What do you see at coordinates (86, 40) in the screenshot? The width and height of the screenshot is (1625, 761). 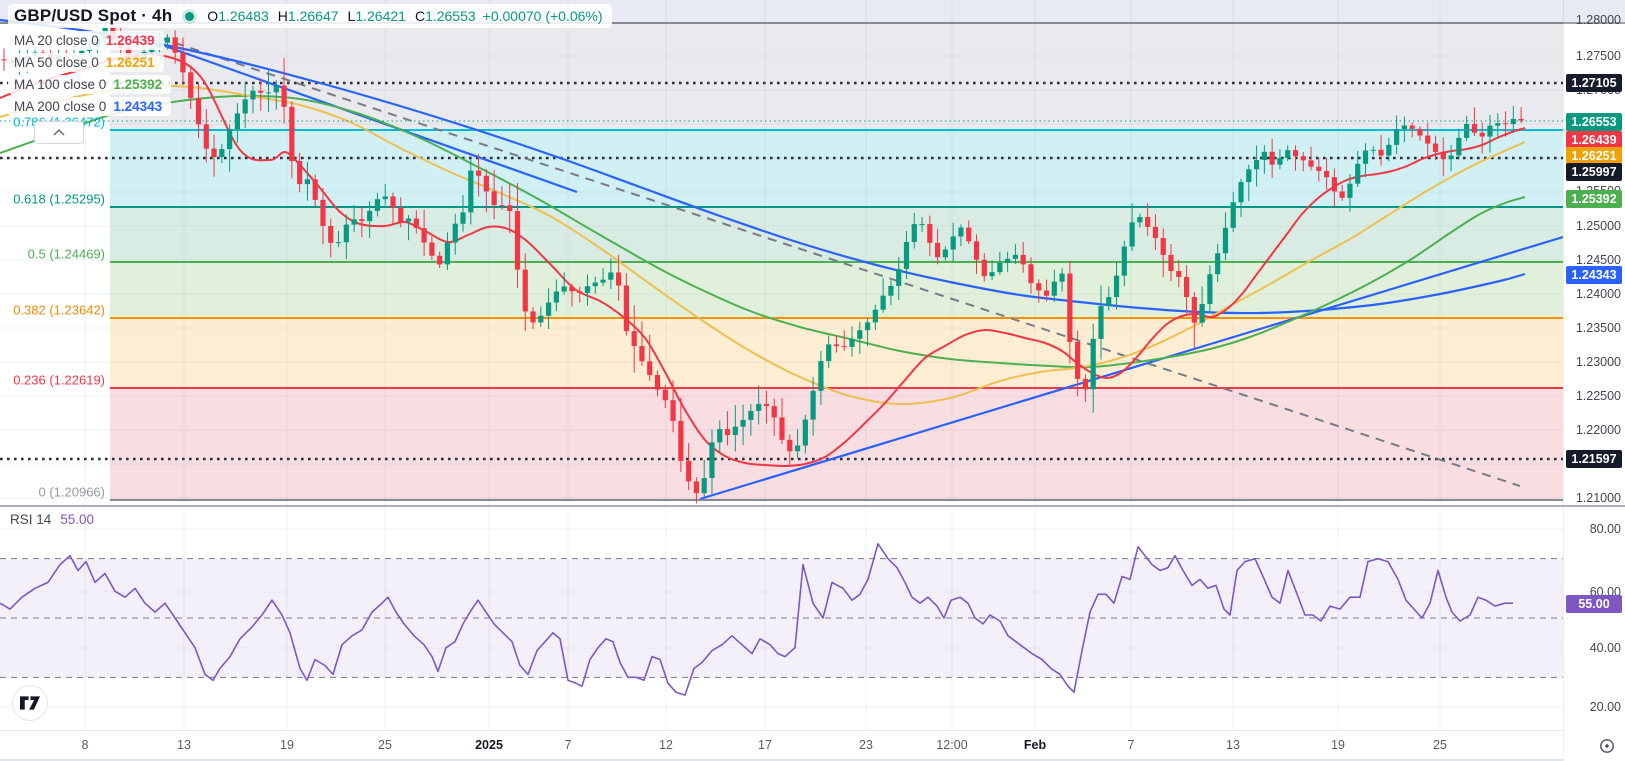 I see `ma-legend-row: MA 20 close 0 1.26439` at bounding box center [86, 40].